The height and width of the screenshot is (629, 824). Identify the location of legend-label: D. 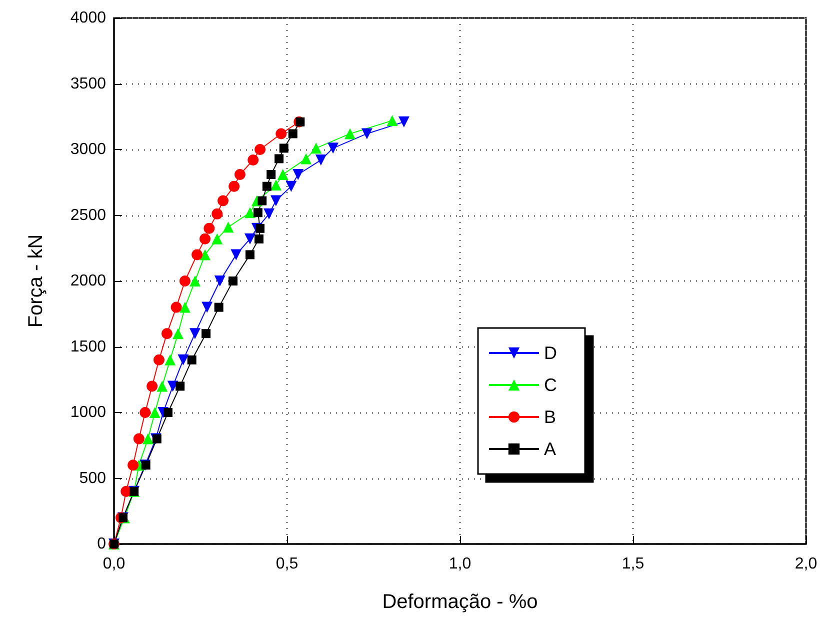
(550, 353).